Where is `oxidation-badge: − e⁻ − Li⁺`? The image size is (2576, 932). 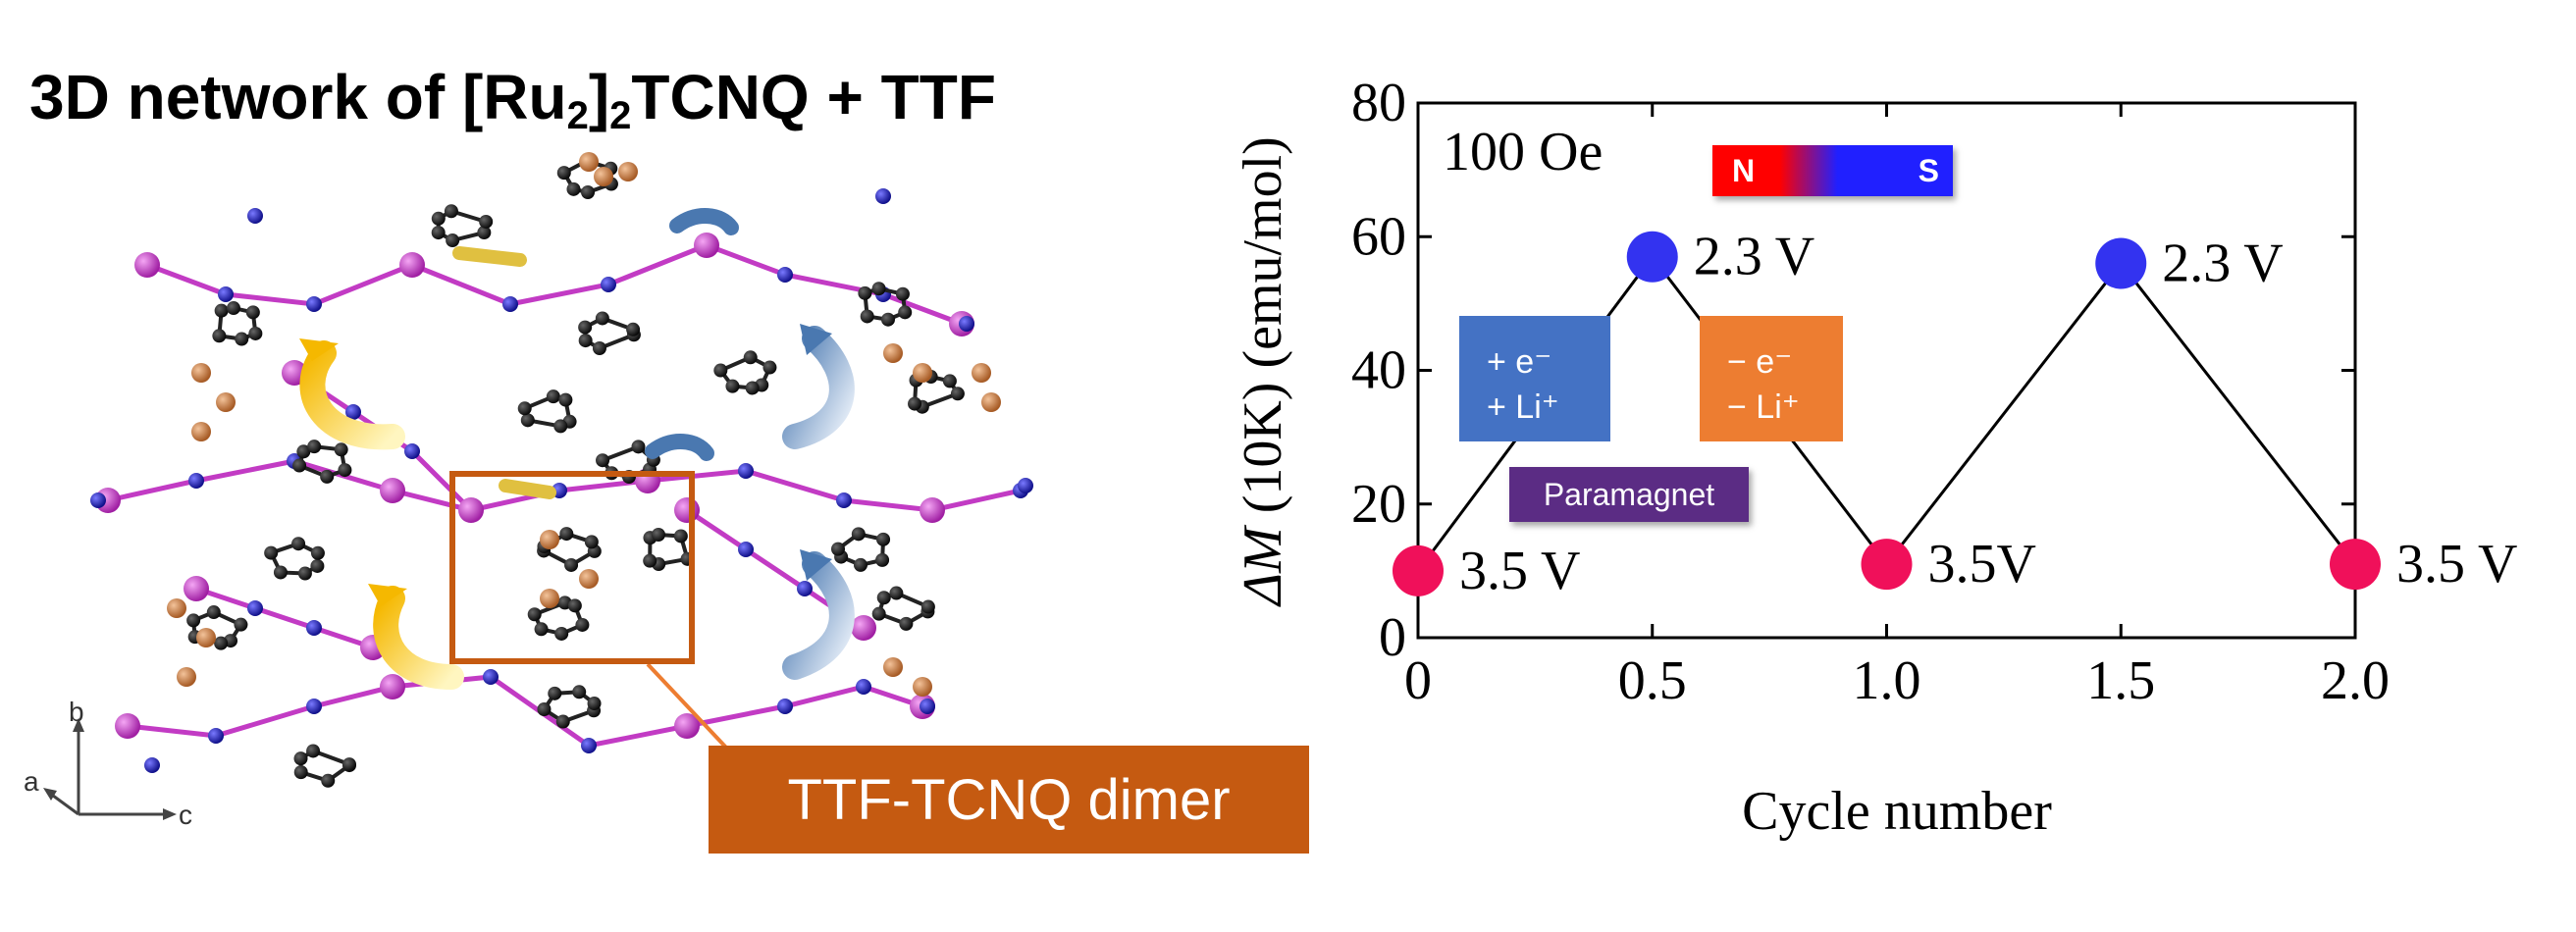
oxidation-badge: − e⁻ − Li⁺ is located at coordinates (1771, 378).